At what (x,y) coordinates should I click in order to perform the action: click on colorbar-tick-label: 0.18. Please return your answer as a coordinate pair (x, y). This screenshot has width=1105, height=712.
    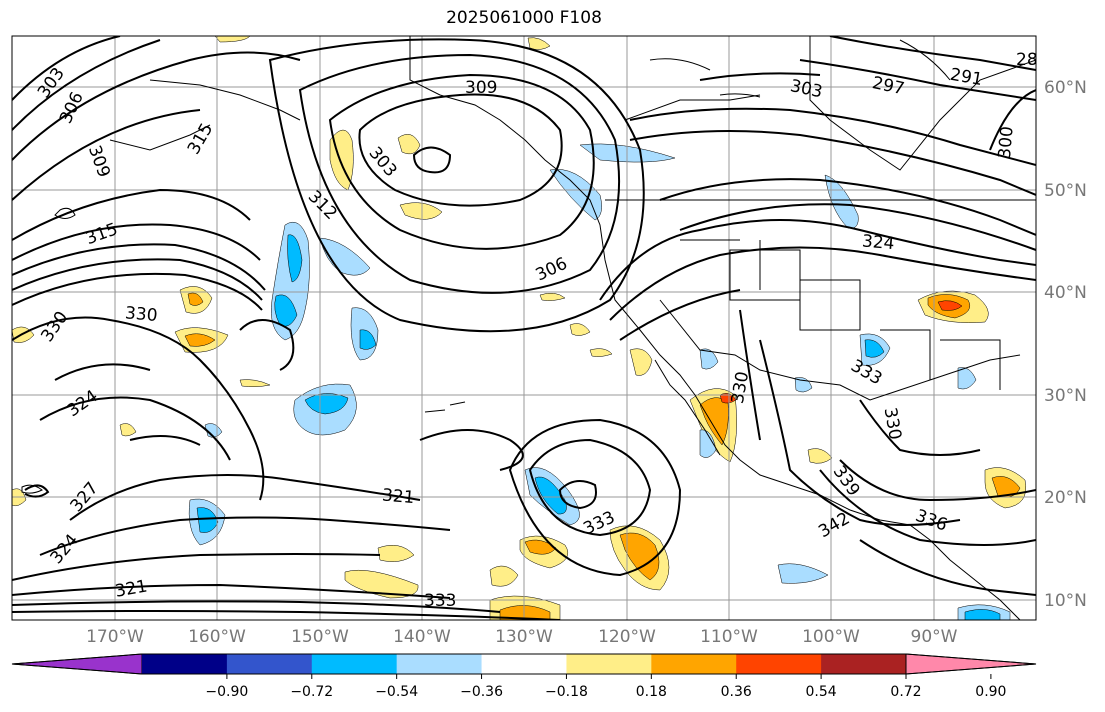
    Looking at the image, I should click on (651, 692).